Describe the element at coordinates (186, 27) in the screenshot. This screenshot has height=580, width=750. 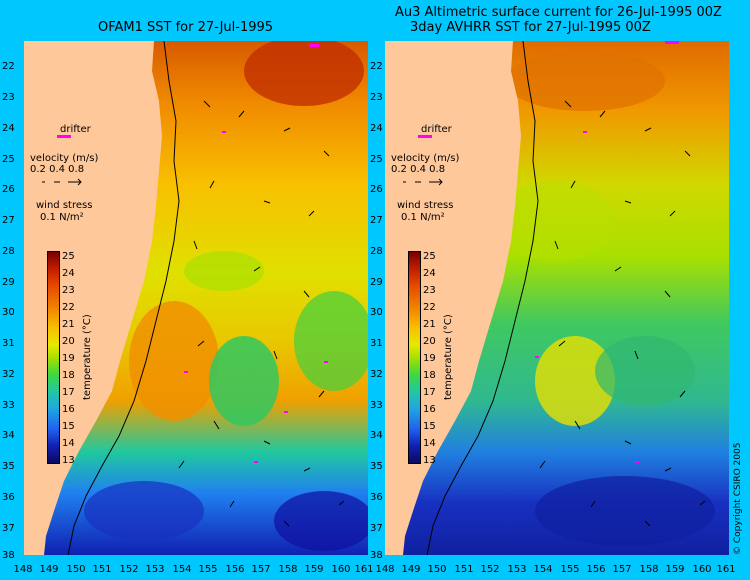
I see `left-panel-title: OFAM1 SST for 27-Jul-1995` at that location.